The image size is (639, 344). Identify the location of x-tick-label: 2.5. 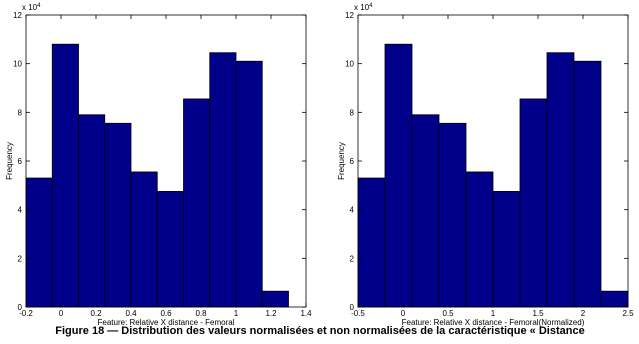
(628, 313).